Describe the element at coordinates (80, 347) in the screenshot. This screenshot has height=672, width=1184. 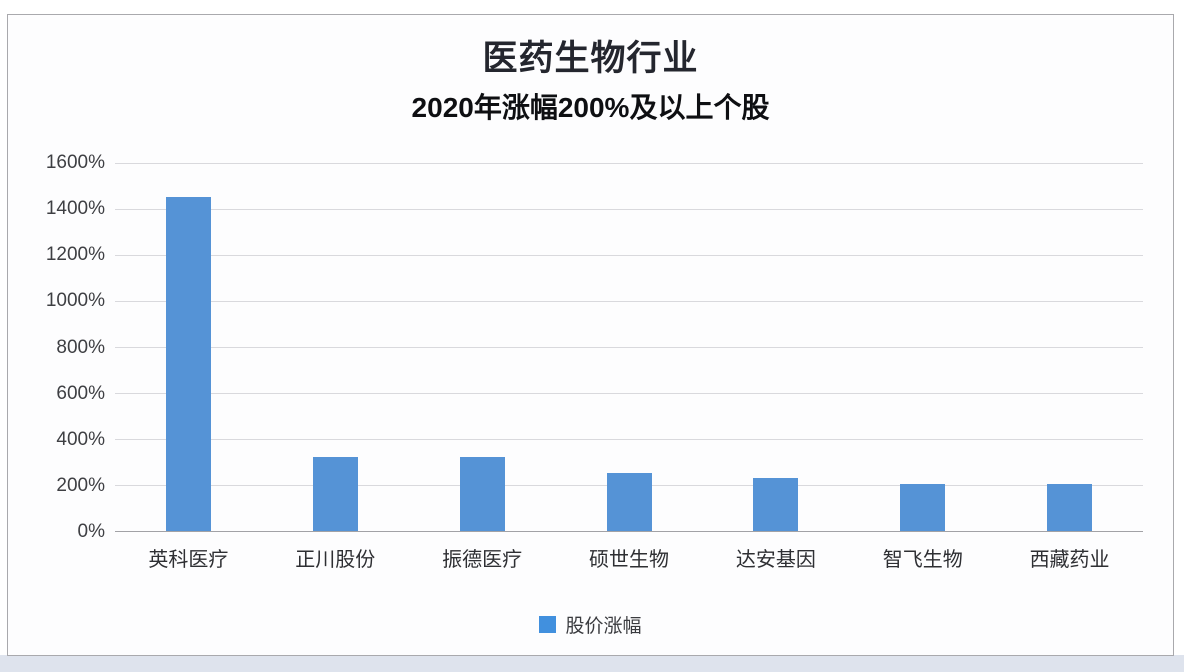
I see `y-tick-label: 800%` at that location.